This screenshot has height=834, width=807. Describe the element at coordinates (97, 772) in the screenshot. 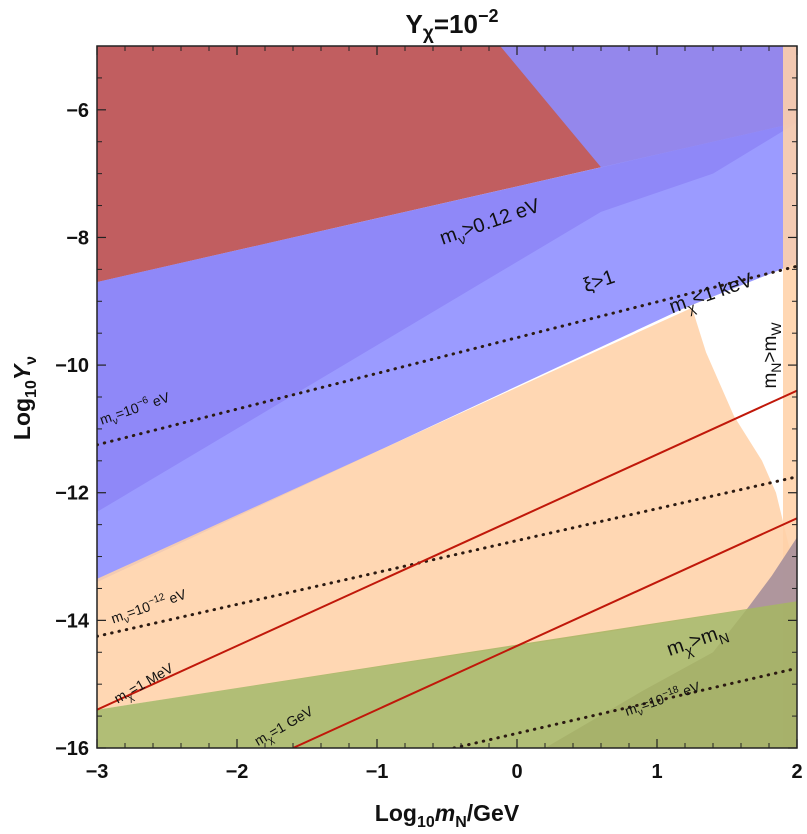

I see `x-tick-label: −3` at that location.